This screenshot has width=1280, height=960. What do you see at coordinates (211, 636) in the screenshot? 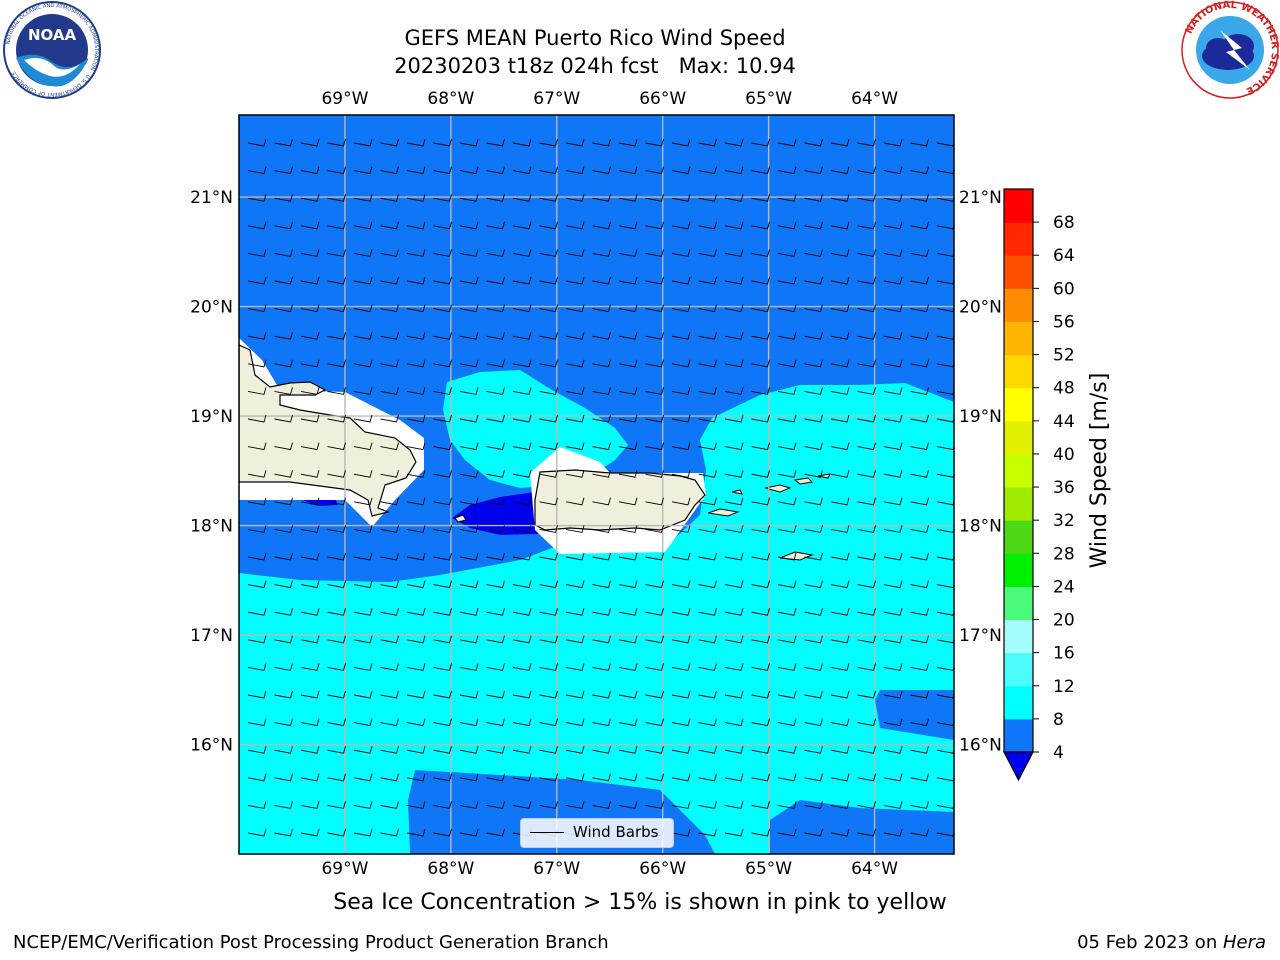
I see `lat-label-left-4: 17°N` at bounding box center [211, 636].